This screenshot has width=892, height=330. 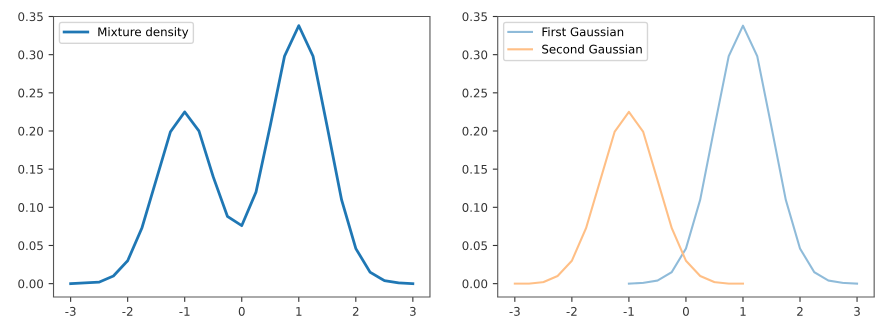 I want to click on legend-label: First Gaussian, so click(x=583, y=31).